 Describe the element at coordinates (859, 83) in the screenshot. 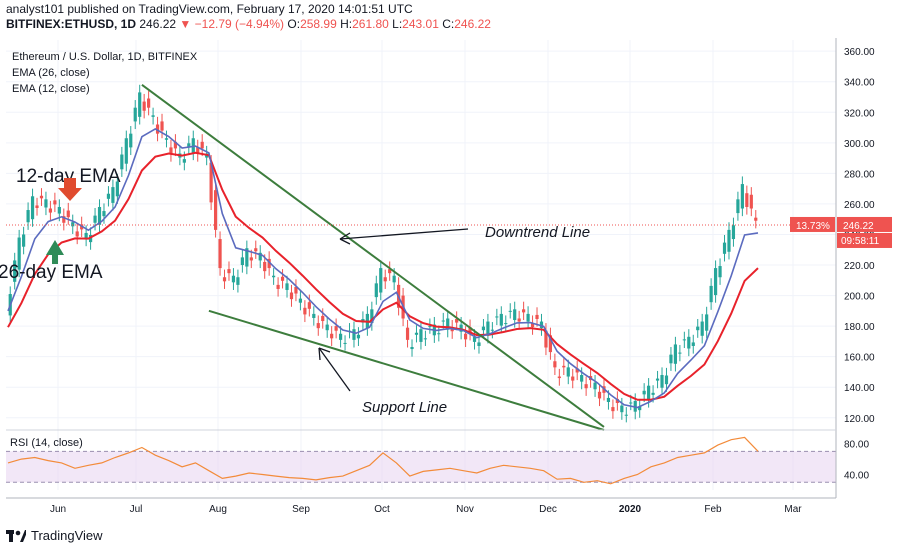

I see `price-tick-label: 340.00` at that location.